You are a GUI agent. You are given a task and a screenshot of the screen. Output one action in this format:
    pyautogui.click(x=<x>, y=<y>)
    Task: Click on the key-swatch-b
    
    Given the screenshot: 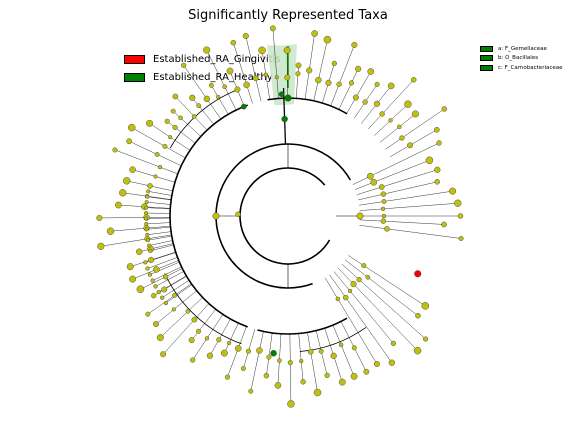 What is the action you would take?
    pyautogui.click(x=486, y=58)
    